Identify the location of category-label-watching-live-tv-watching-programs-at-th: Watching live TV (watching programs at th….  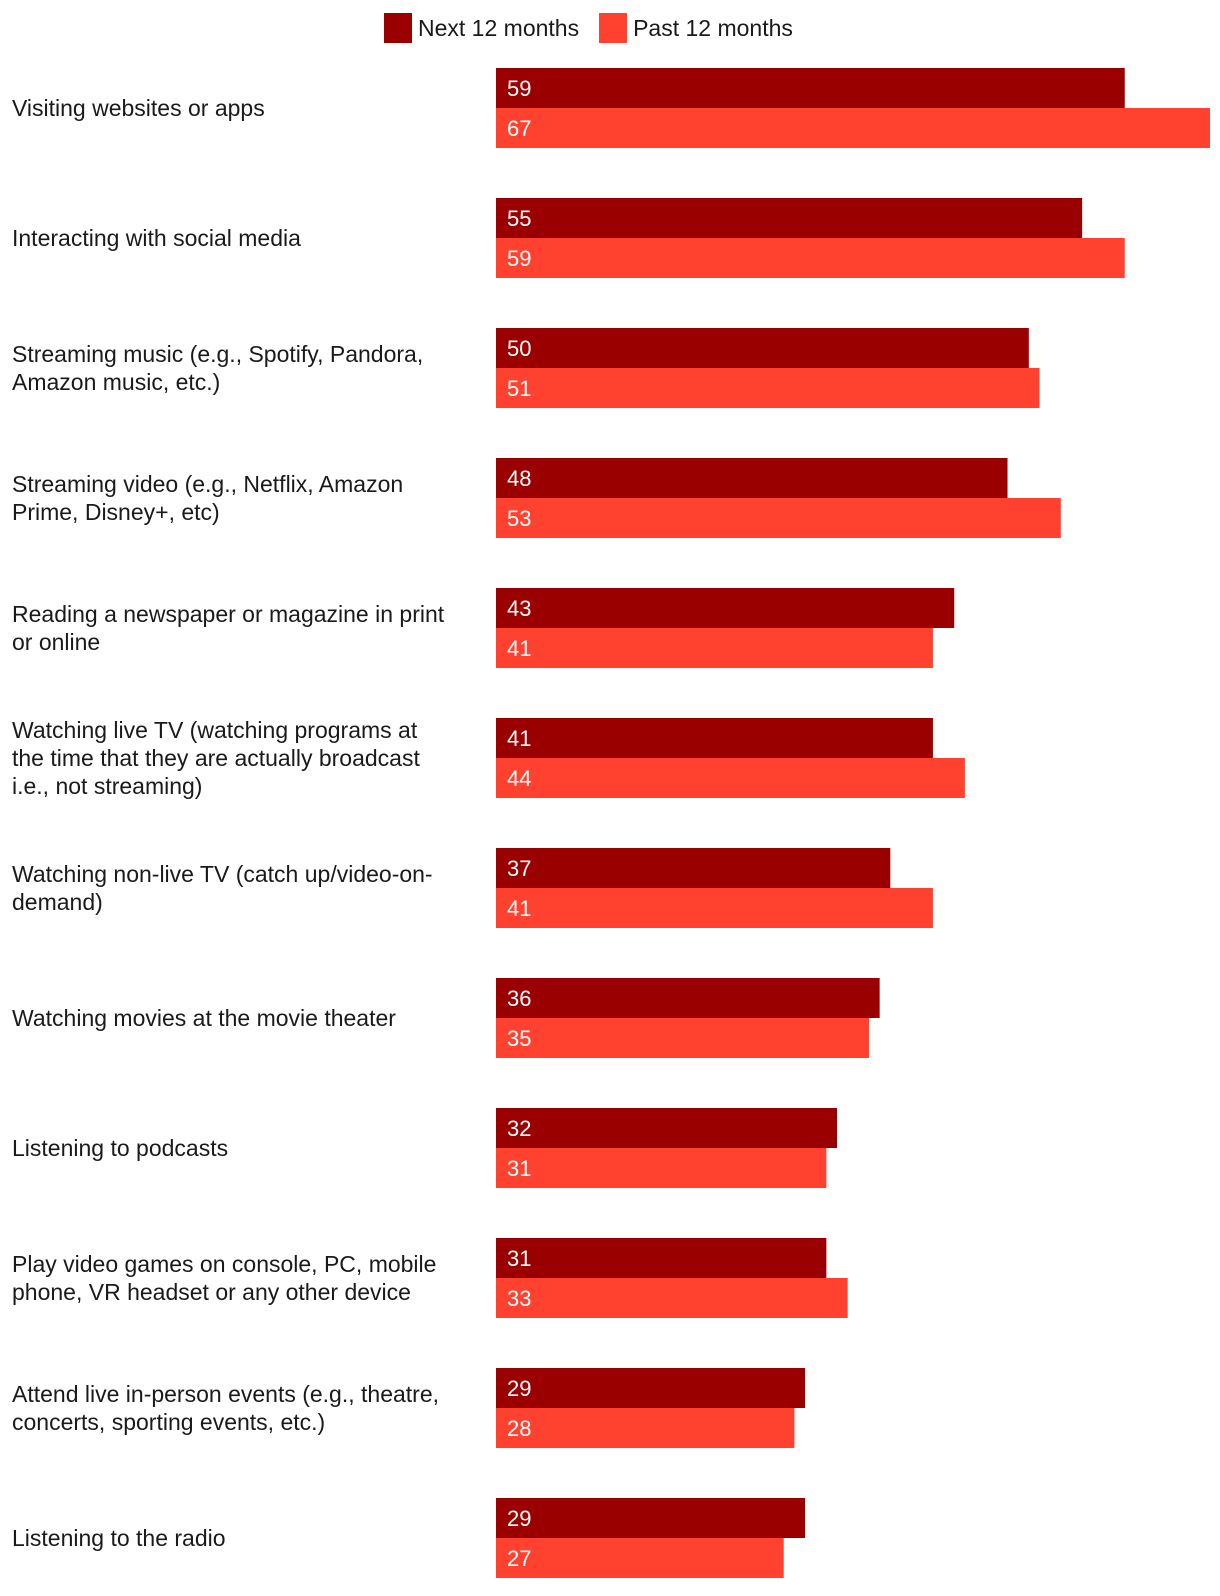
(216, 758).